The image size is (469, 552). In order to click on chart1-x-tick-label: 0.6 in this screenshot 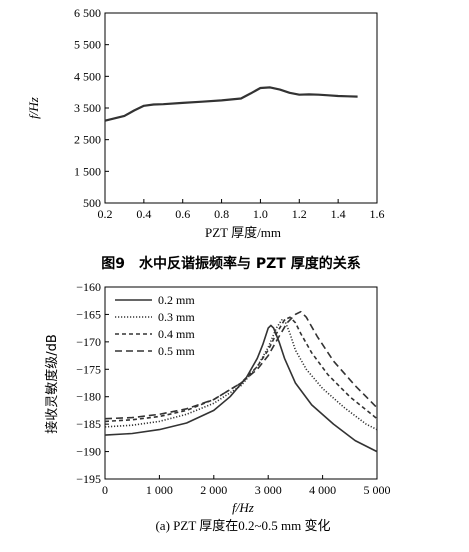, I will do `click(182, 214)`.